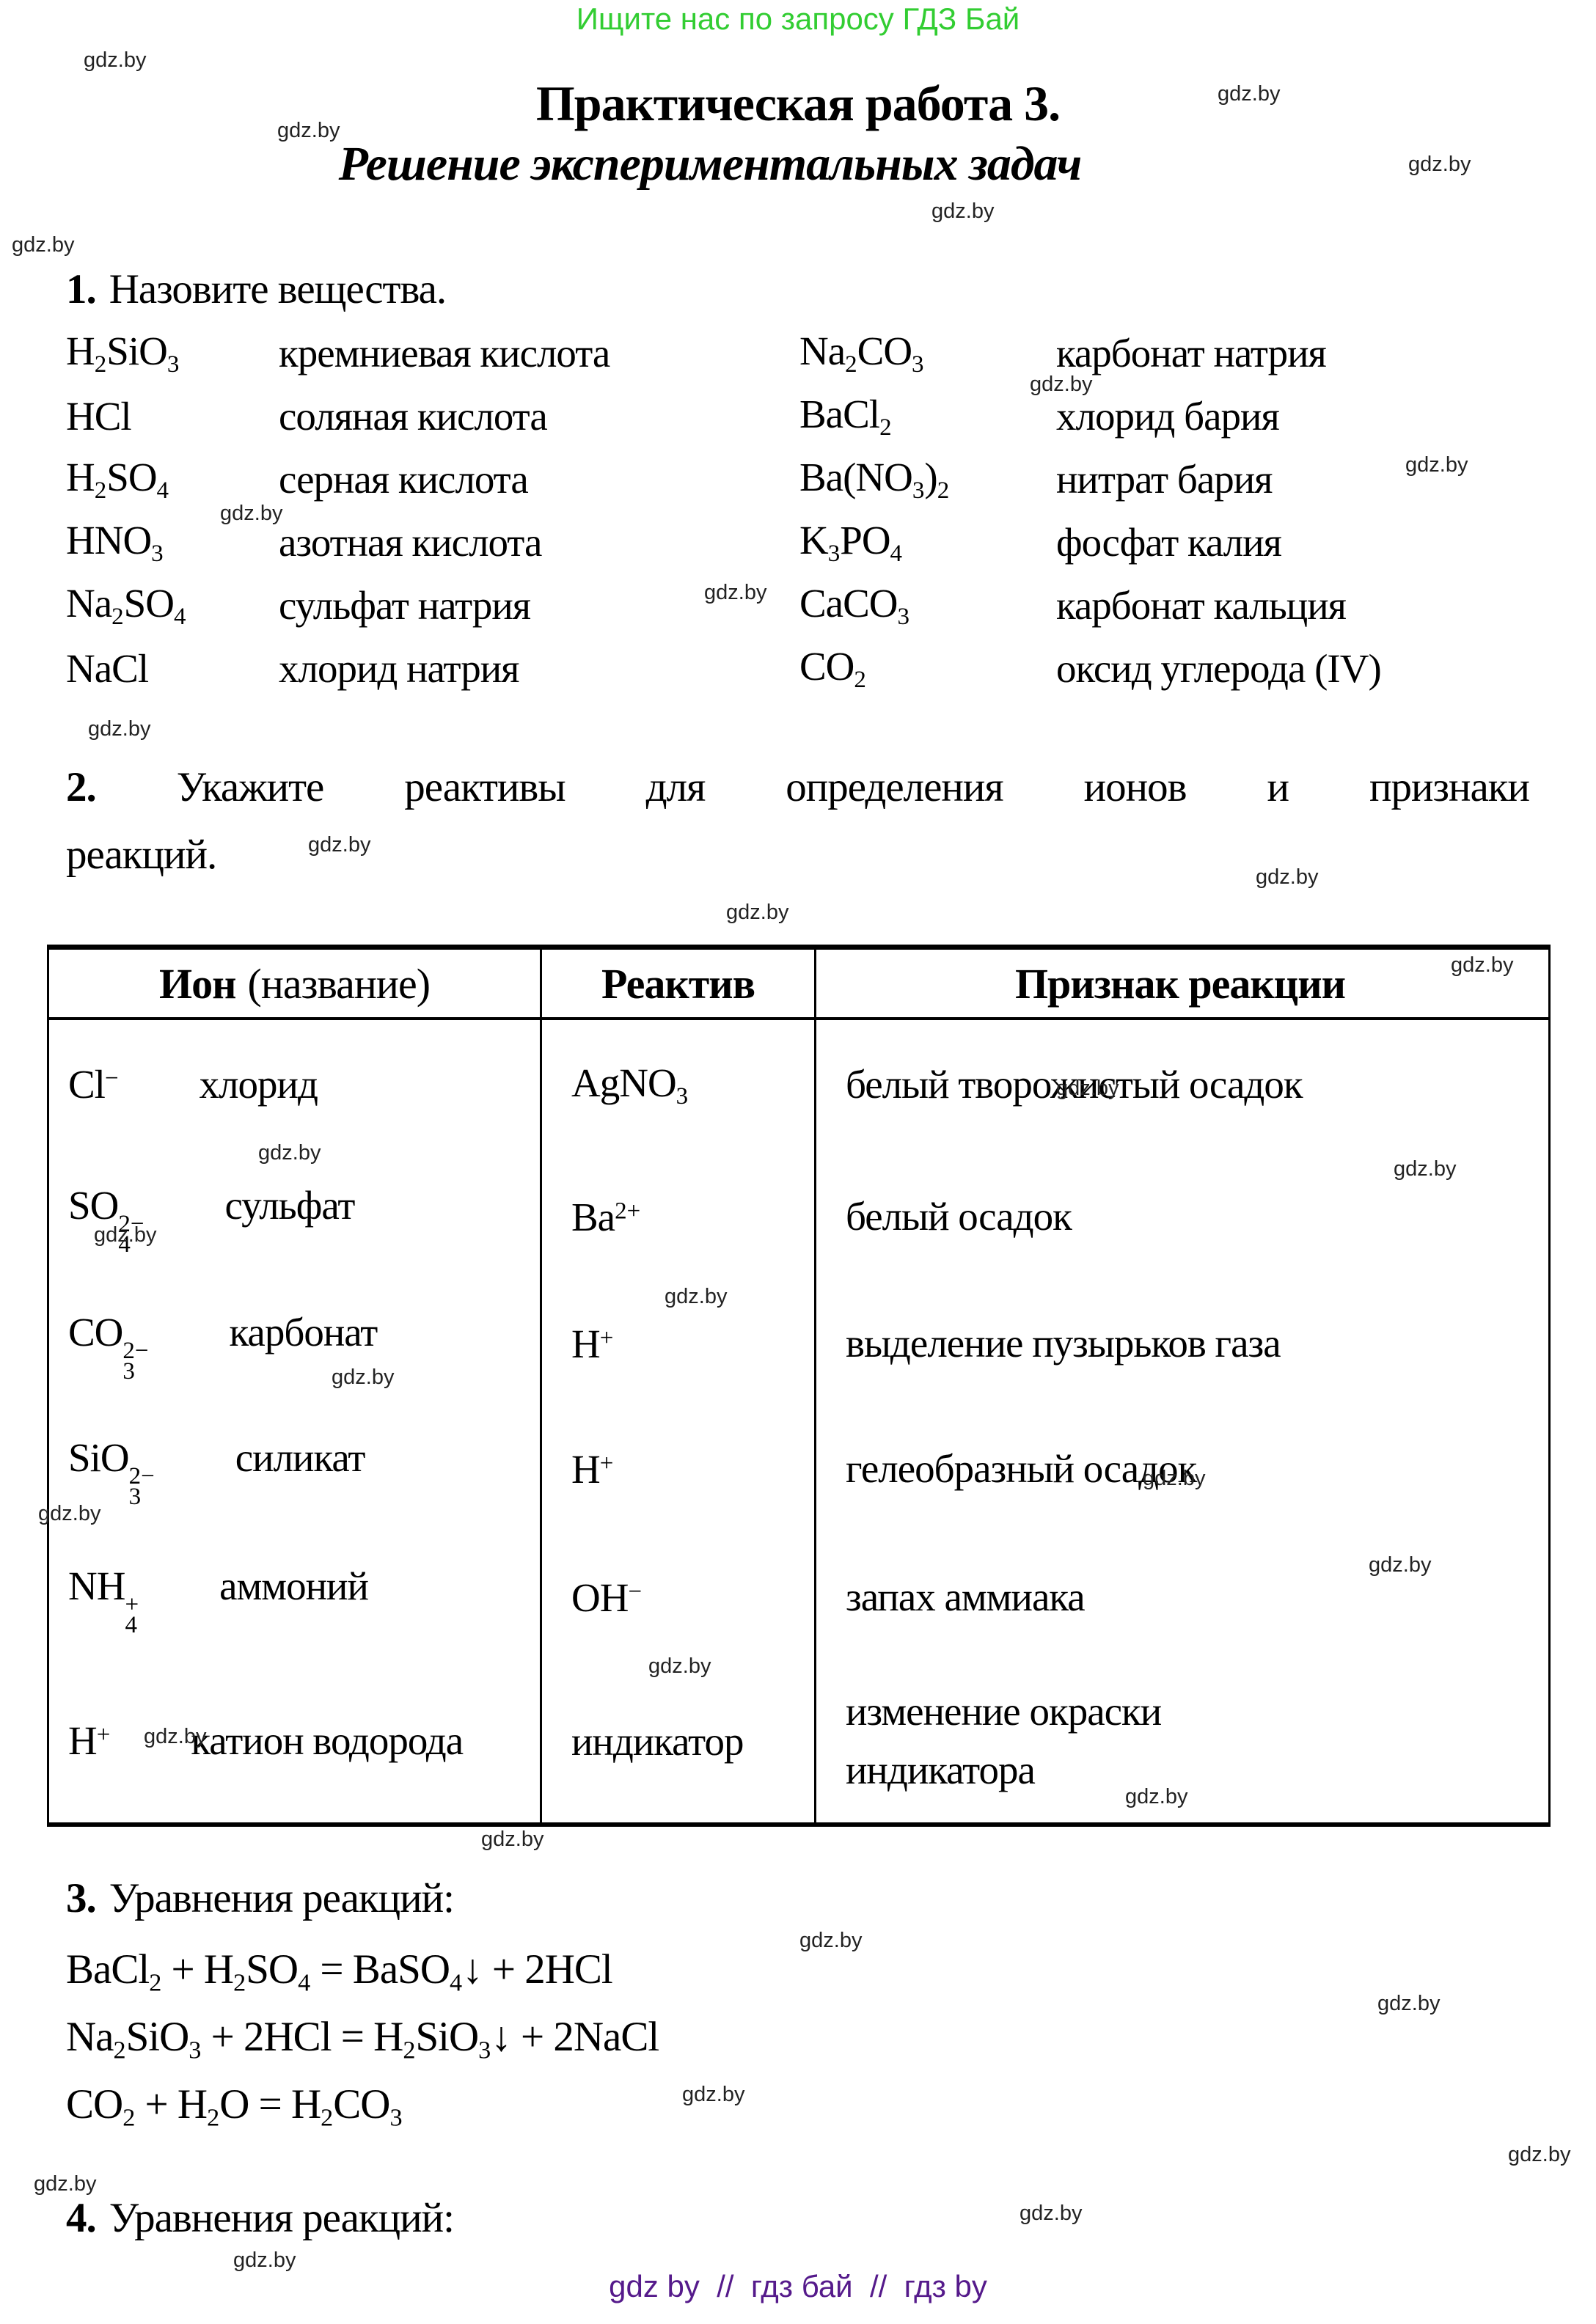  I want to click on section2-number: 2., so click(81, 787).